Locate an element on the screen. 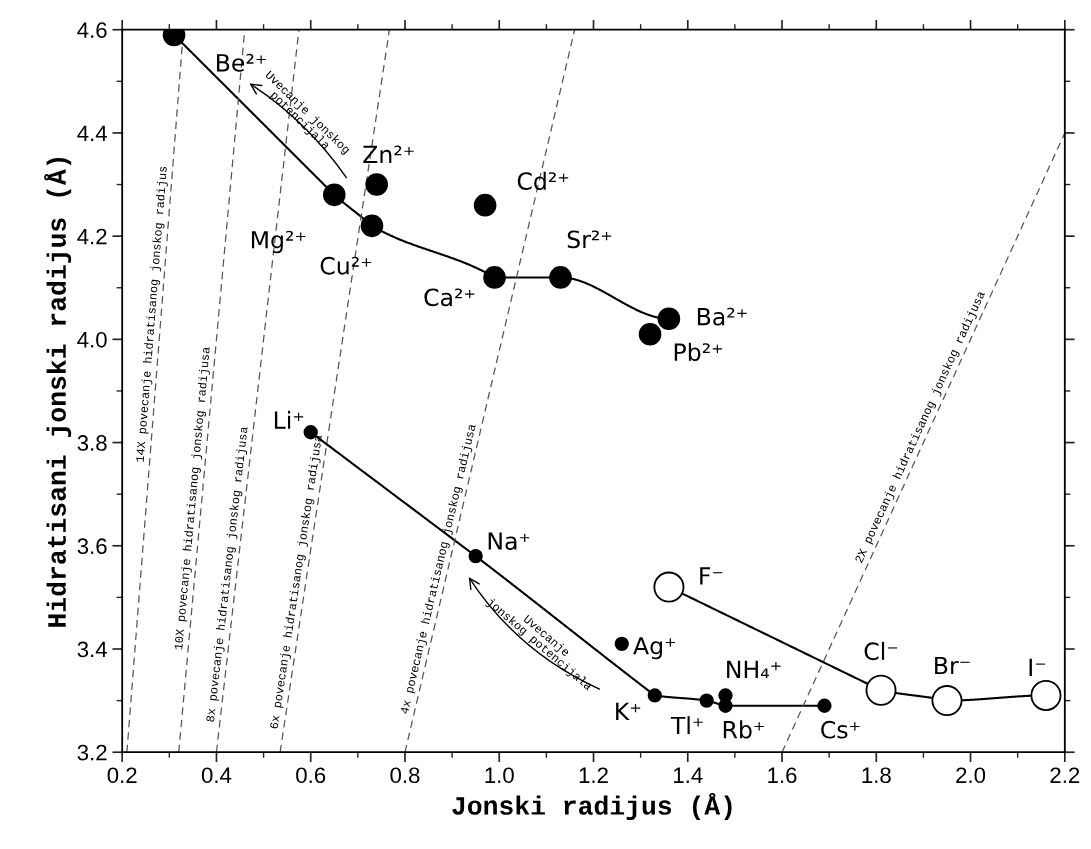 This screenshot has width=1091, height=849. x-tick-label: 1.8 is located at coordinates (876, 775).